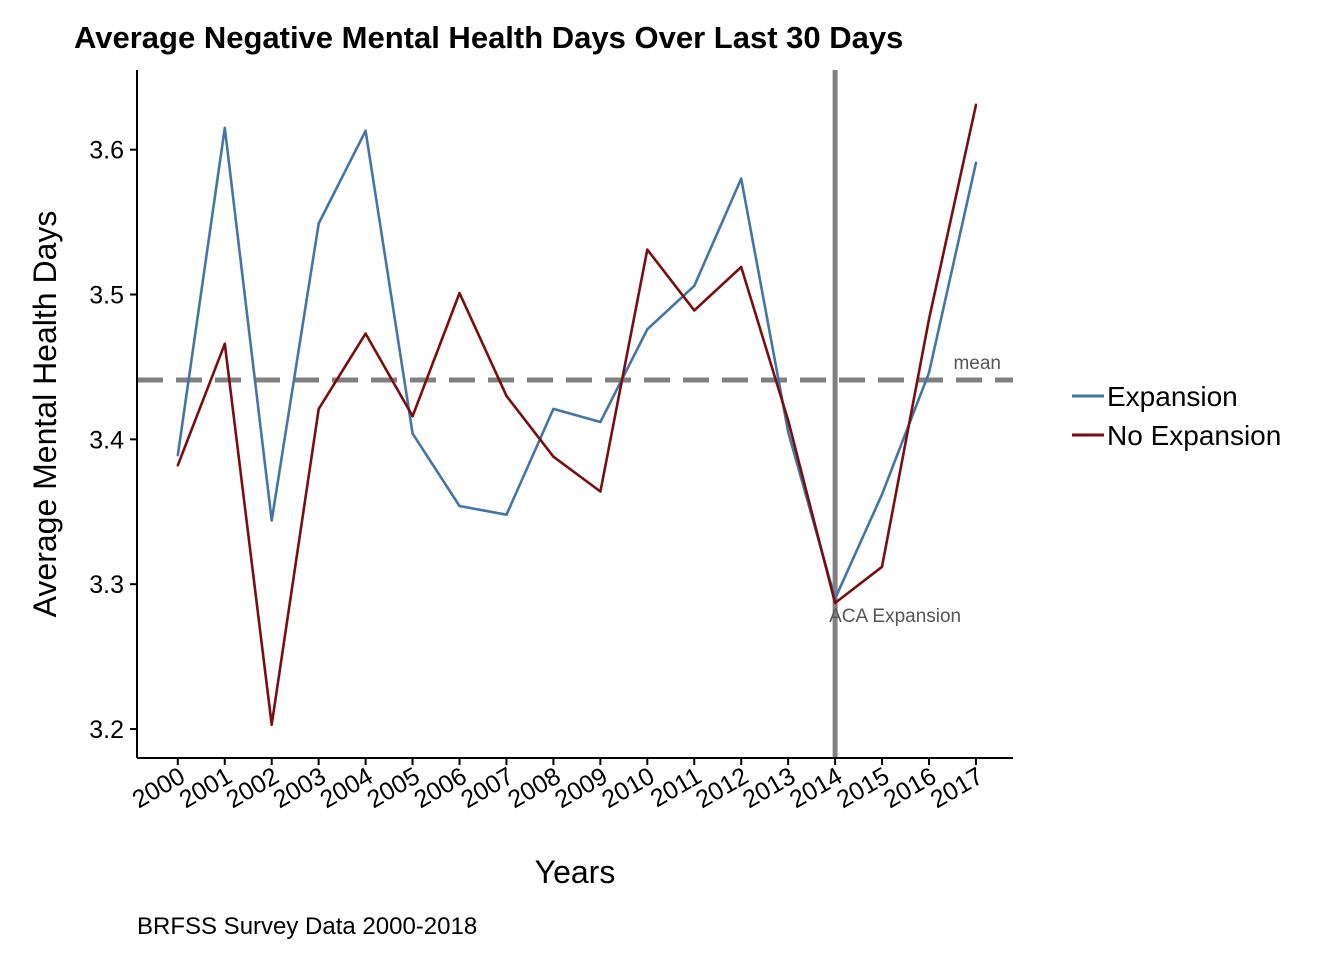  What do you see at coordinates (647, 329) in the screenshot?
I see `data-point-s1-2010` at bounding box center [647, 329].